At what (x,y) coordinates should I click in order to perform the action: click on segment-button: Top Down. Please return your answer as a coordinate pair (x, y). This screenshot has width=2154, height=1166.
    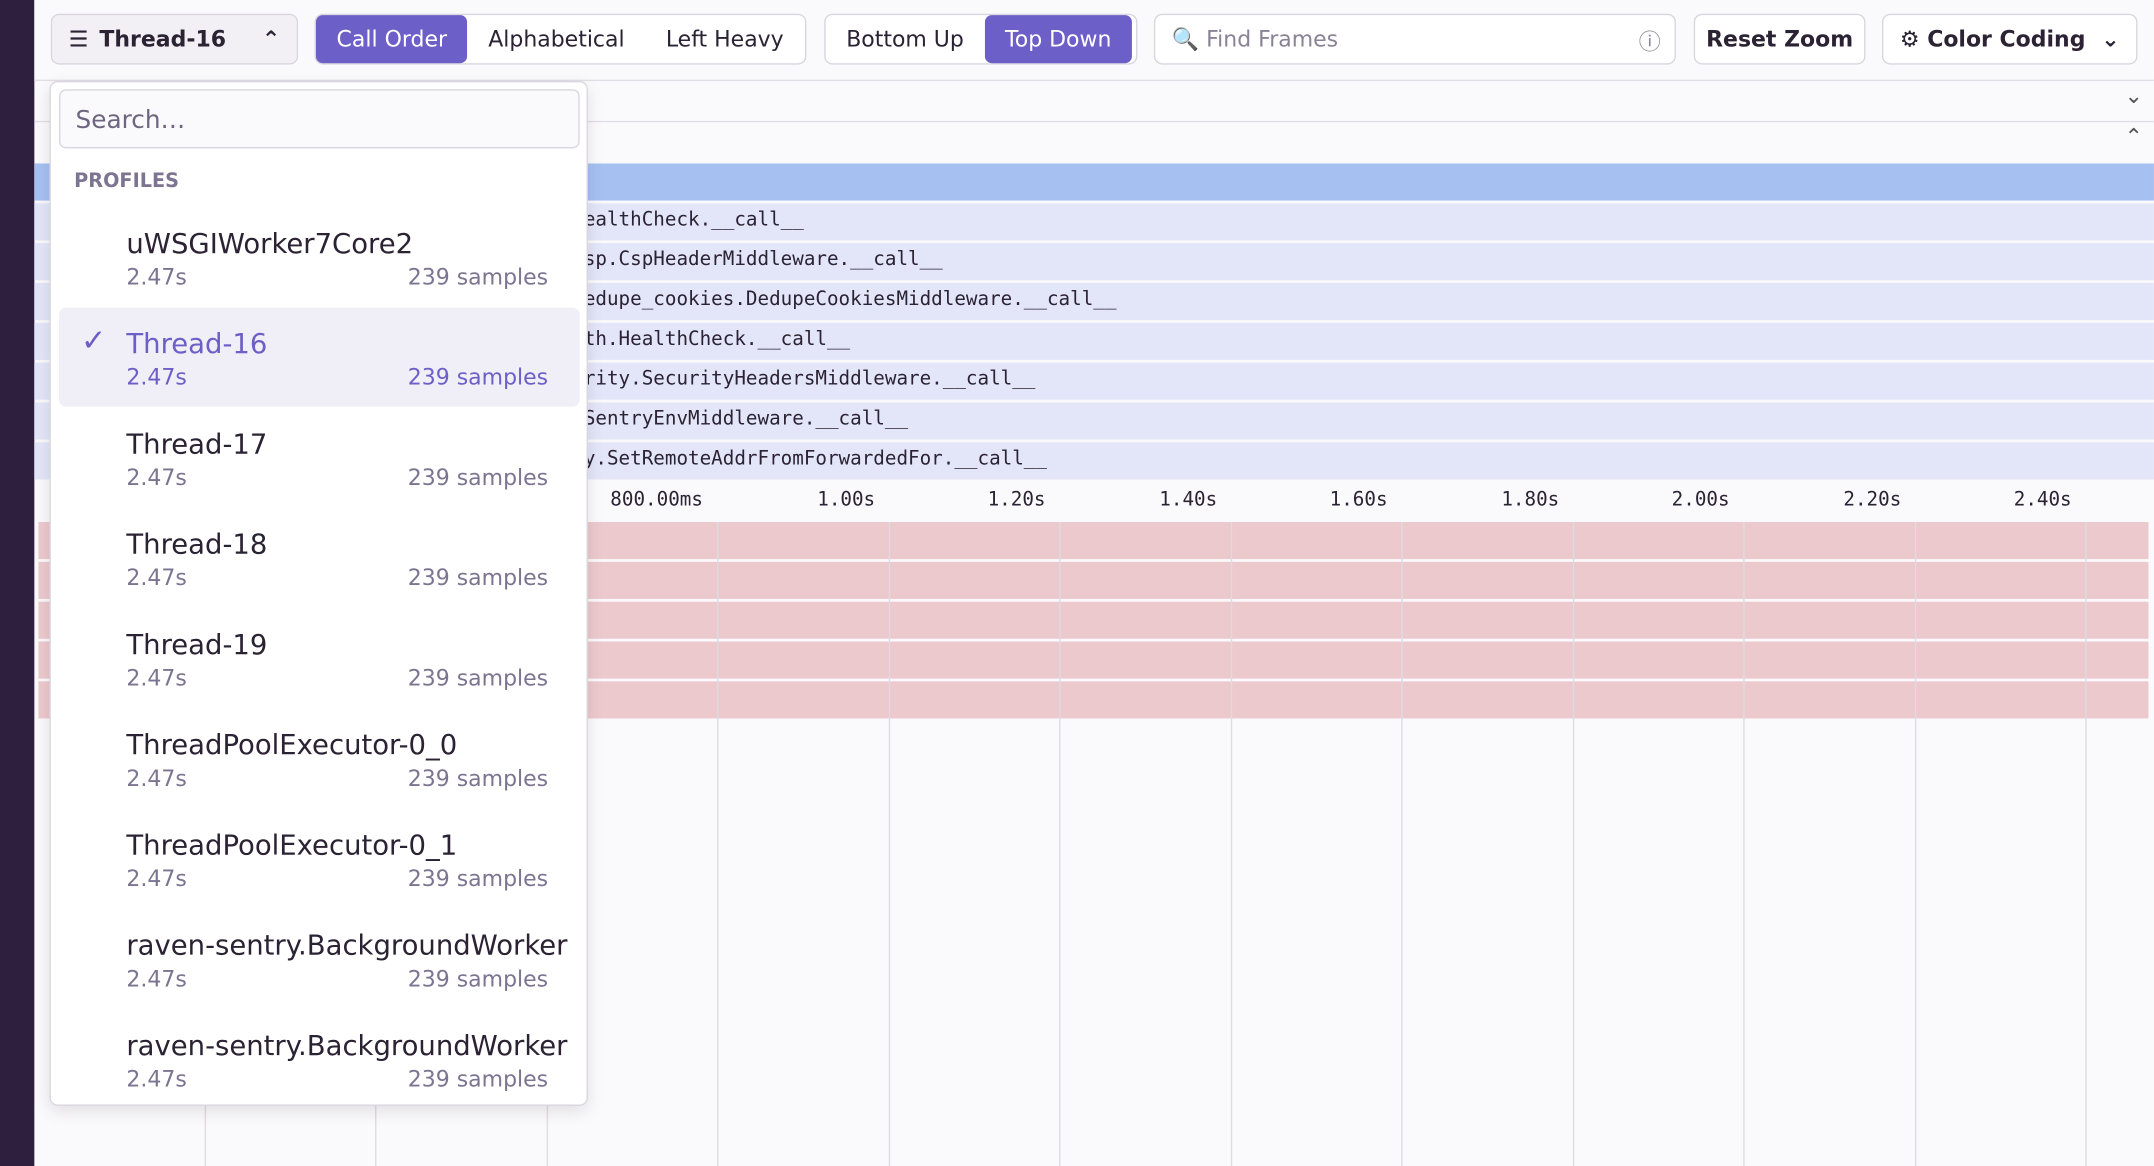
    Looking at the image, I should click on (1058, 39).